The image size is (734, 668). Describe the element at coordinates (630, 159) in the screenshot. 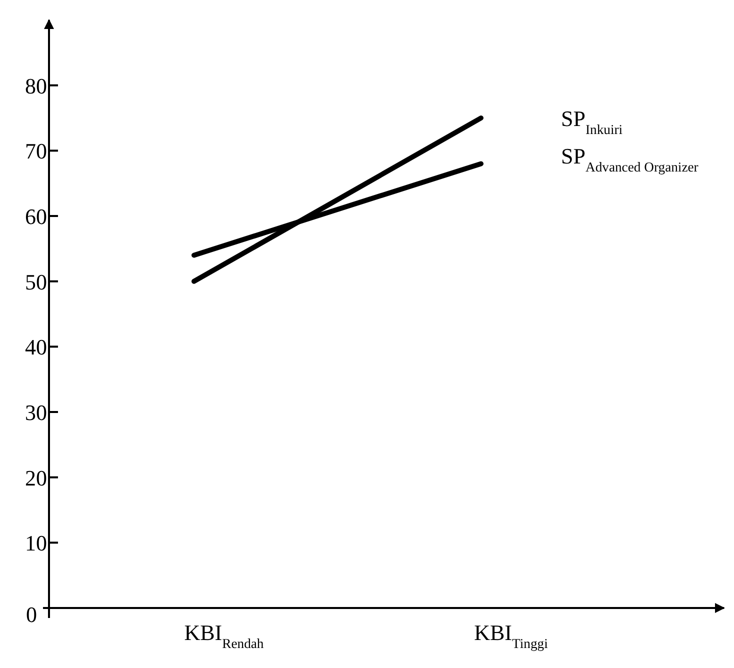

I see `text: SP$_{Advanced Organizer}$` at that location.